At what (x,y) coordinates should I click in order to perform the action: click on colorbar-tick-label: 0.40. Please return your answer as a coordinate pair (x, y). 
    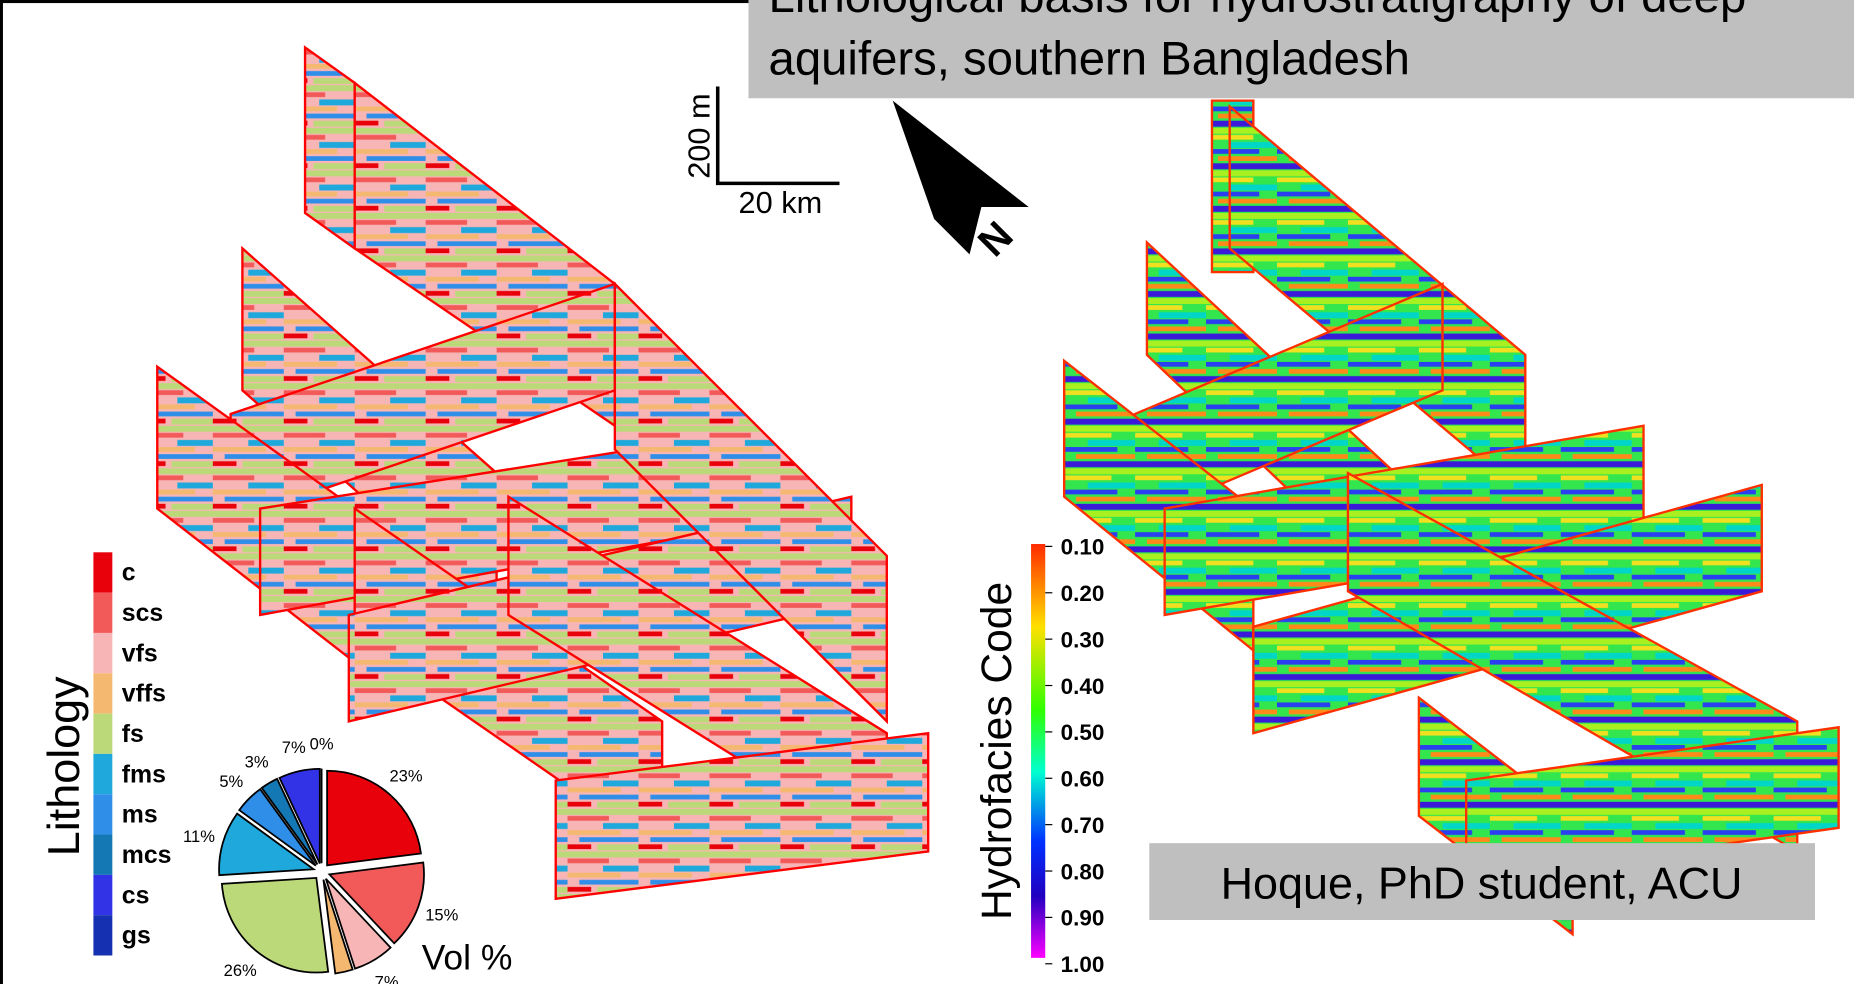
    Looking at the image, I should click on (1083, 686).